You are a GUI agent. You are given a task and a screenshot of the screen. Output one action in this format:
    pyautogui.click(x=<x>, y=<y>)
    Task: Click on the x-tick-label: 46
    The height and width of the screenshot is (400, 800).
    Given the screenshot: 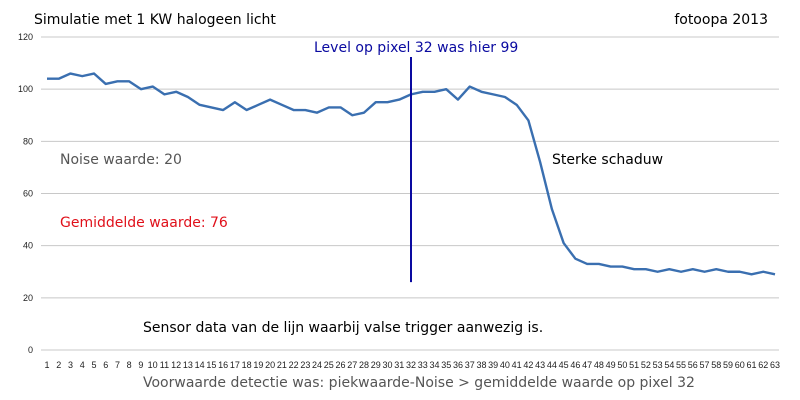 What is the action you would take?
    pyautogui.click(x=575, y=365)
    